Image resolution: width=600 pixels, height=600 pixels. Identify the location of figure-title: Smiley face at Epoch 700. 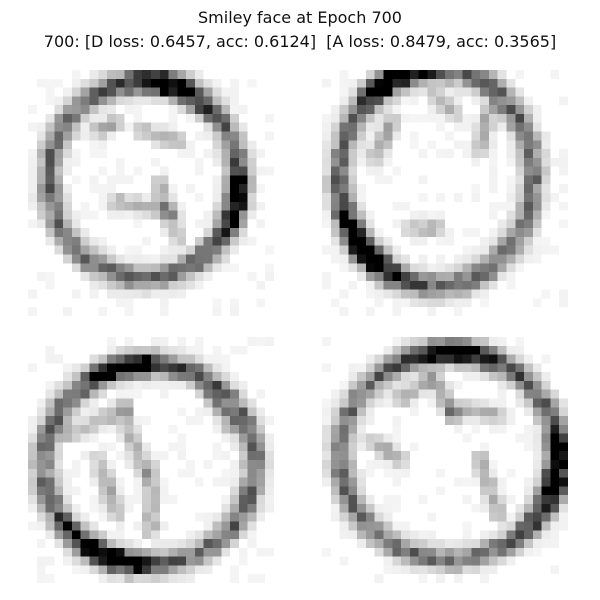
(300, 17).